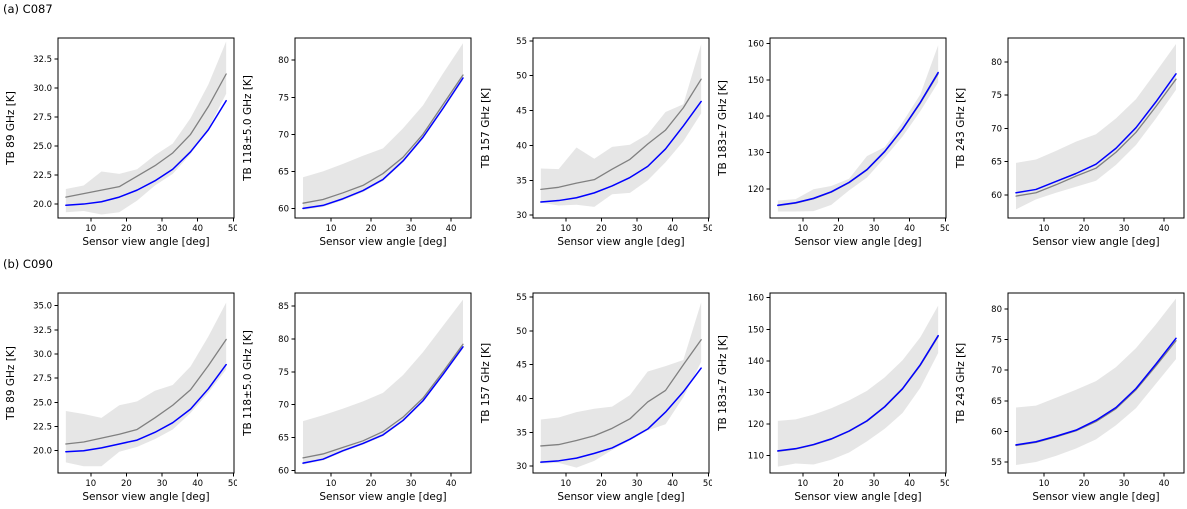  I want to click on y-tick-label: 150, so click(756, 81).